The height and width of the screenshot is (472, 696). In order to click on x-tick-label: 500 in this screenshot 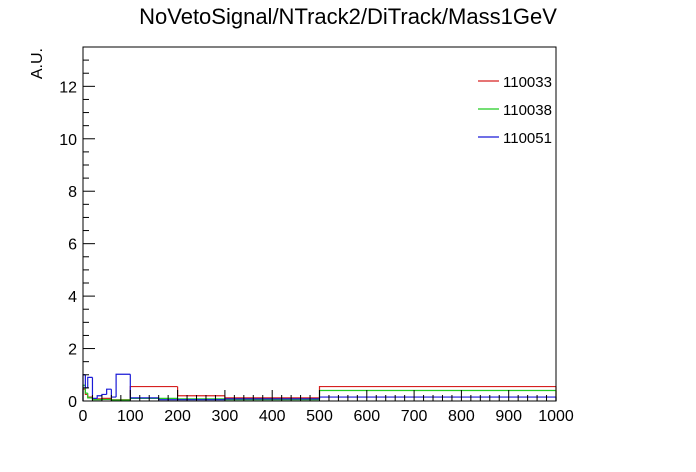, I will do `click(319, 416)`.